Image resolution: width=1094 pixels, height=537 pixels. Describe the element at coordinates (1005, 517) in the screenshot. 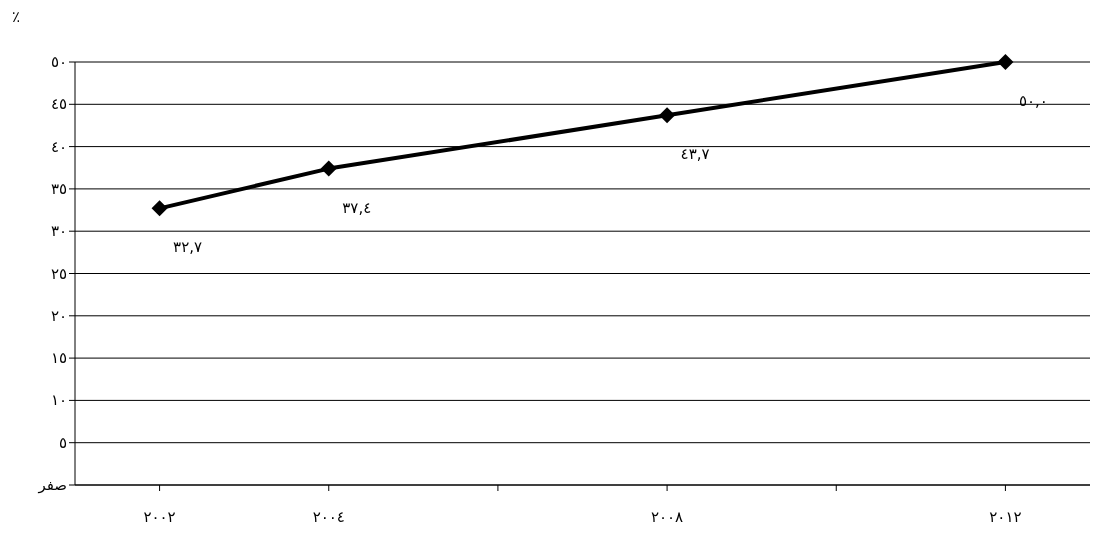

I see `x-tick-label: ٢٠١٢` at that location.